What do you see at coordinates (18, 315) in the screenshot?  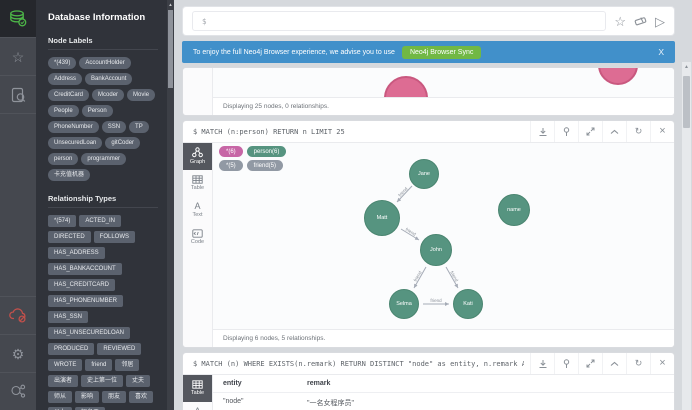 I see `sidebar-item-cloud-sync` at bounding box center [18, 315].